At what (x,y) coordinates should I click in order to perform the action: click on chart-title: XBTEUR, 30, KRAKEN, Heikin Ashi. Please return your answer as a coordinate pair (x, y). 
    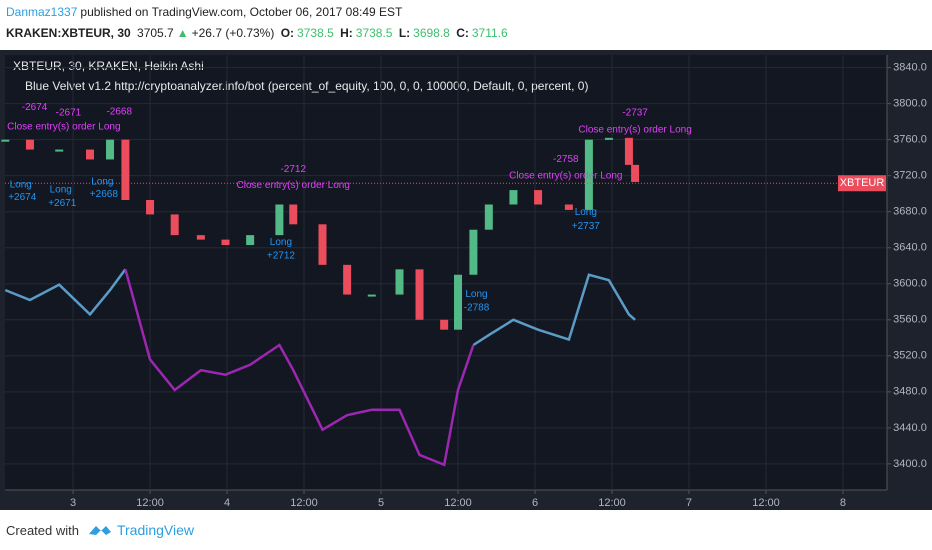
    Looking at the image, I should click on (108, 66).